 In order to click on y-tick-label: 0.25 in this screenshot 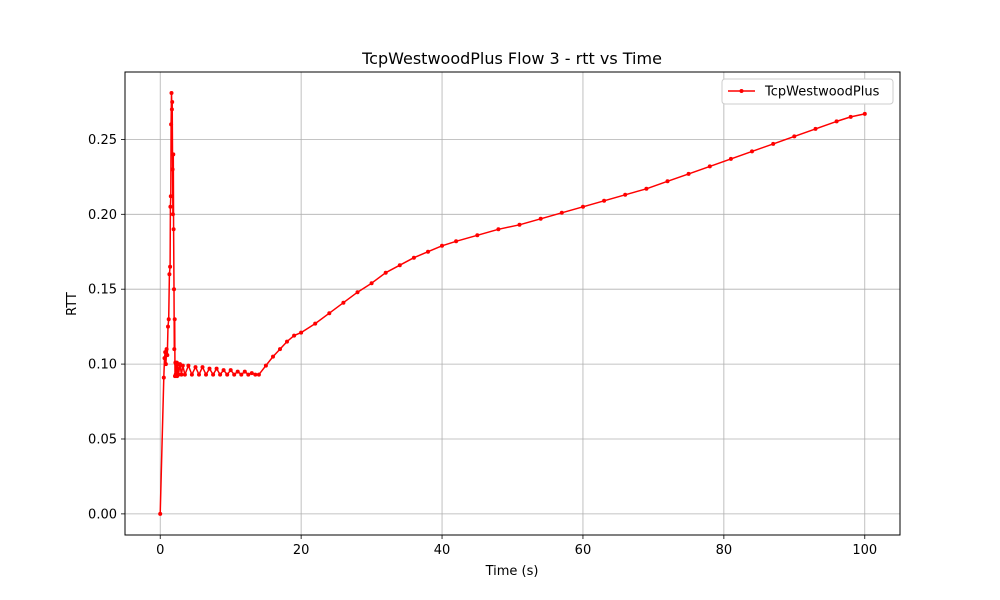, I will do `click(102, 140)`.